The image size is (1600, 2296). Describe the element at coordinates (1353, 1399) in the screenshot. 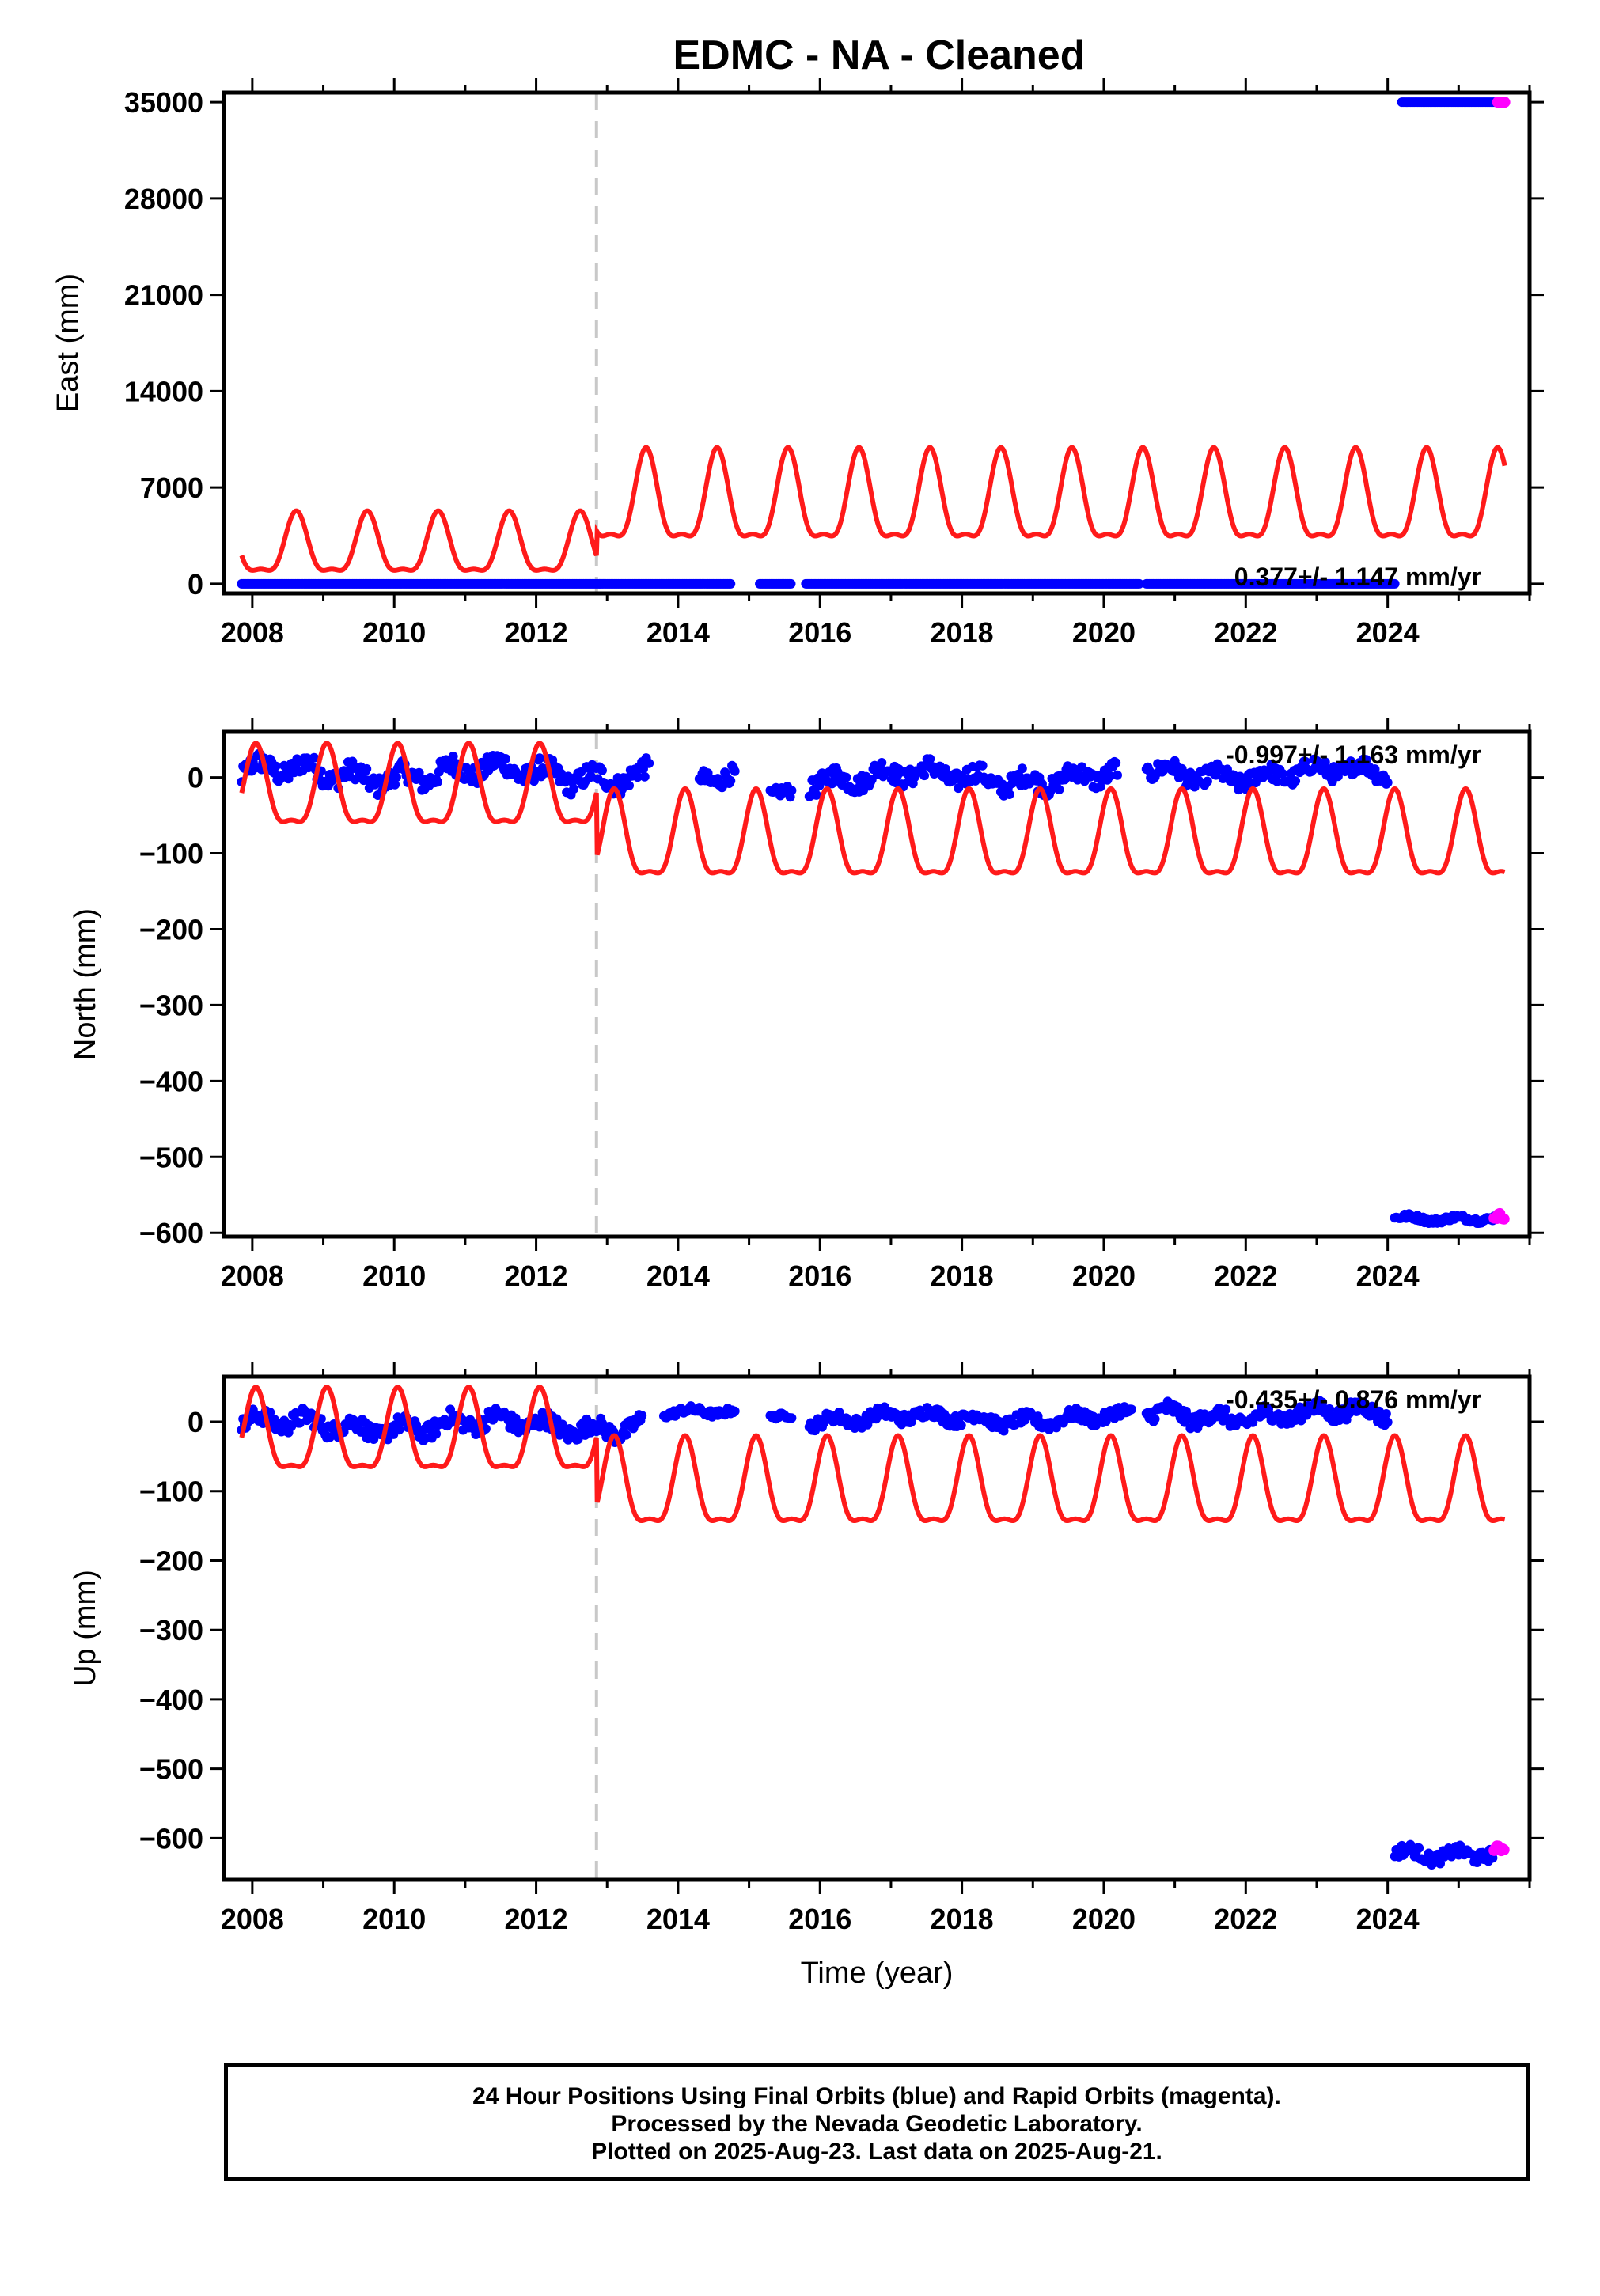

I see `rate-annotation: -0.435+/- 0.876 mm/yr` at that location.